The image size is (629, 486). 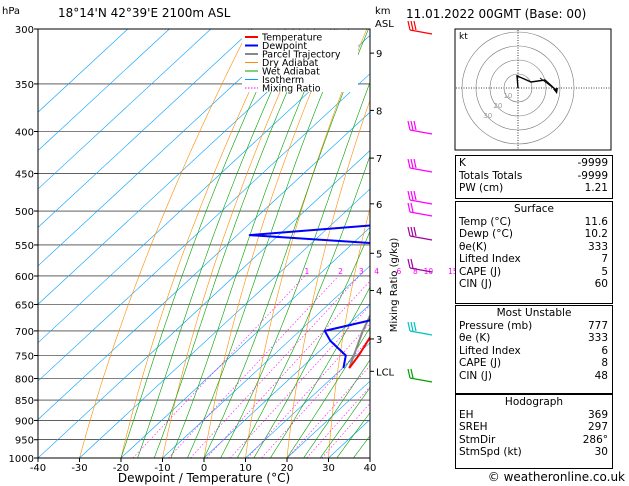 What do you see at coordinates (604, 363) in the screenshot?
I see `row-value: 8` at bounding box center [604, 363].